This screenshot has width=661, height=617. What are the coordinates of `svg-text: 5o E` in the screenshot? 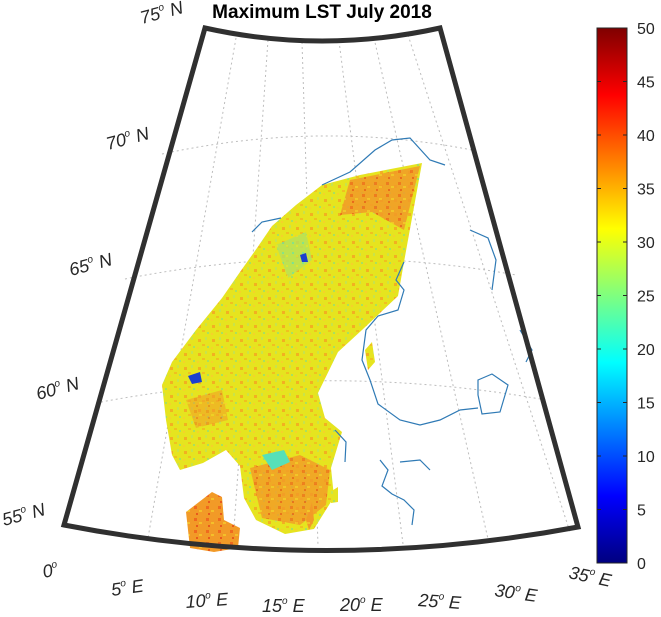 It's located at (128, 587).